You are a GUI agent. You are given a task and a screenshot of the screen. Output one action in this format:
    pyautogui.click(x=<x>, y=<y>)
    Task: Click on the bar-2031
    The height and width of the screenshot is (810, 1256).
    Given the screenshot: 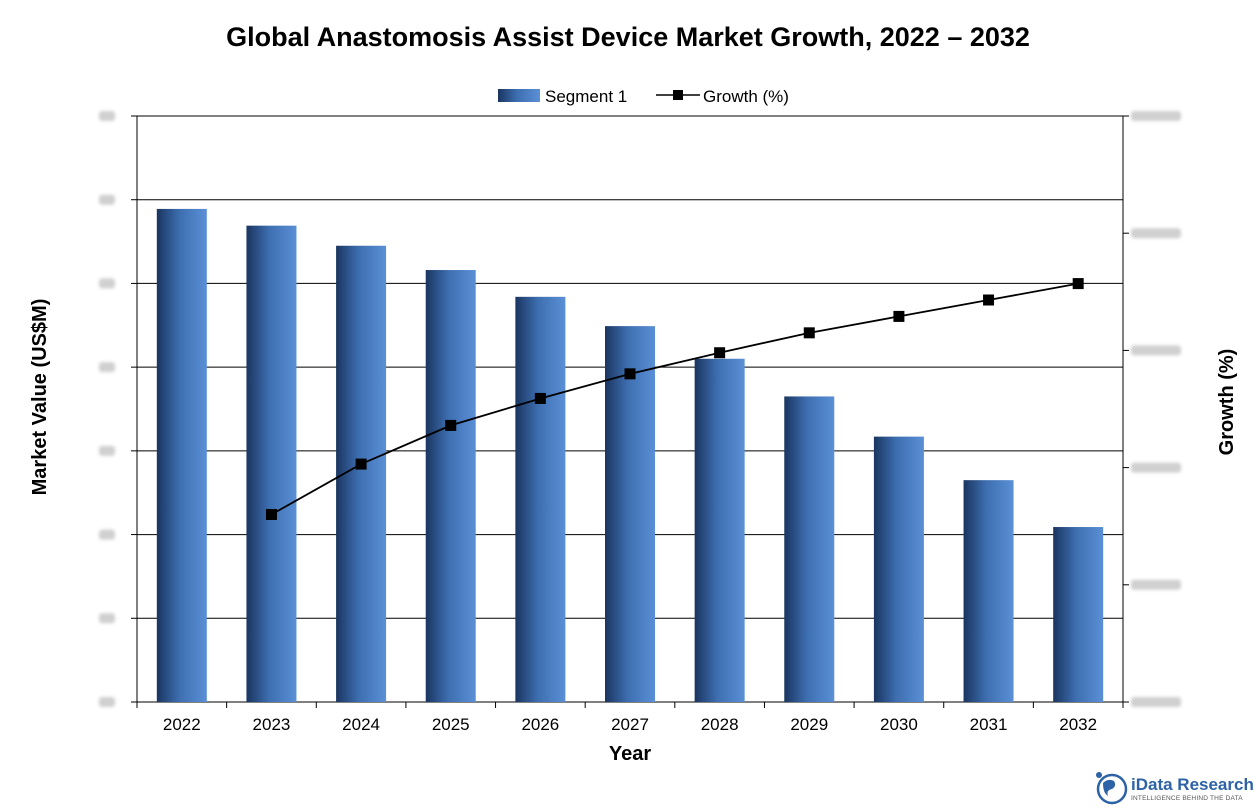 What is the action you would take?
    pyautogui.click(x=988, y=591)
    